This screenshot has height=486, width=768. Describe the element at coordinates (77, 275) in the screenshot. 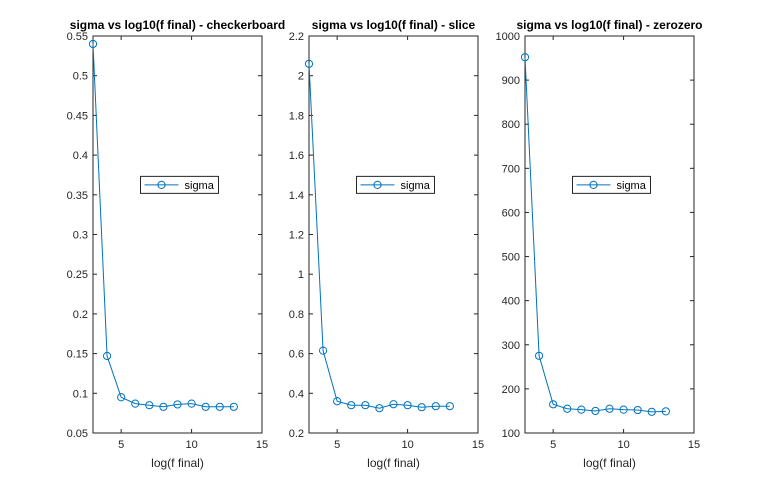

I see `y-tick-label: 0.25` at that location.